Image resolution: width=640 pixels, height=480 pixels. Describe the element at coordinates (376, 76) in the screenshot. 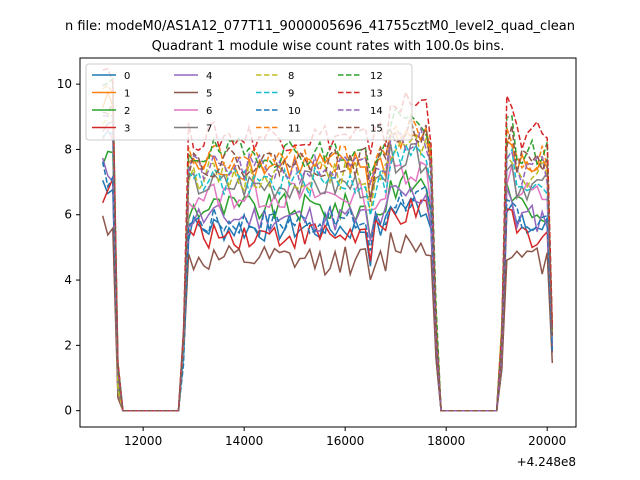

I see `legend-label-12: 12` at that location.